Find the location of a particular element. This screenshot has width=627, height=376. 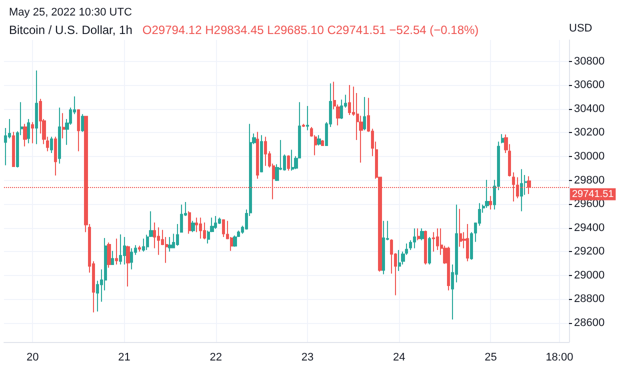

x-tick-label: 20 is located at coordinates (32, 358).